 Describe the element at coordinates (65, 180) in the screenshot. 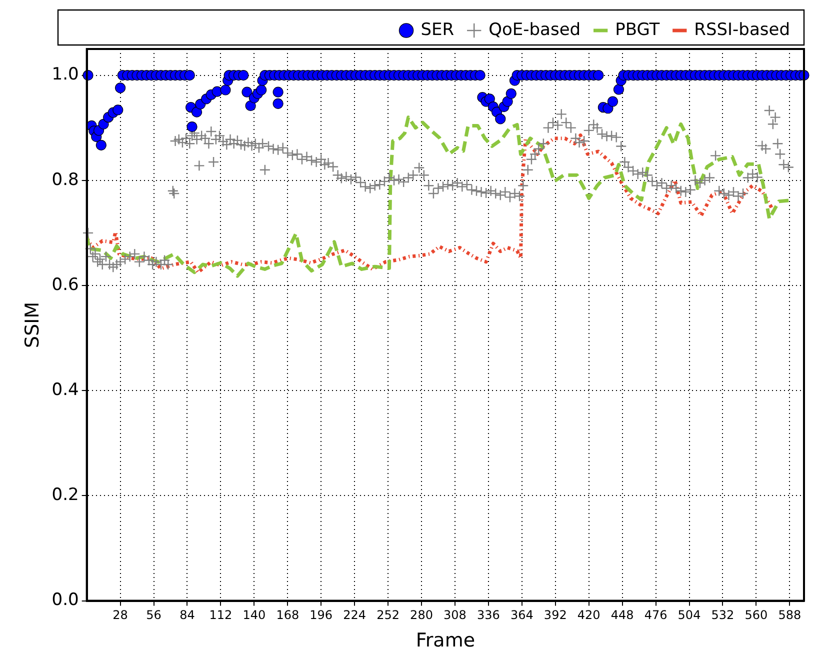

I see `y-tick-label: 0.8` at that location.